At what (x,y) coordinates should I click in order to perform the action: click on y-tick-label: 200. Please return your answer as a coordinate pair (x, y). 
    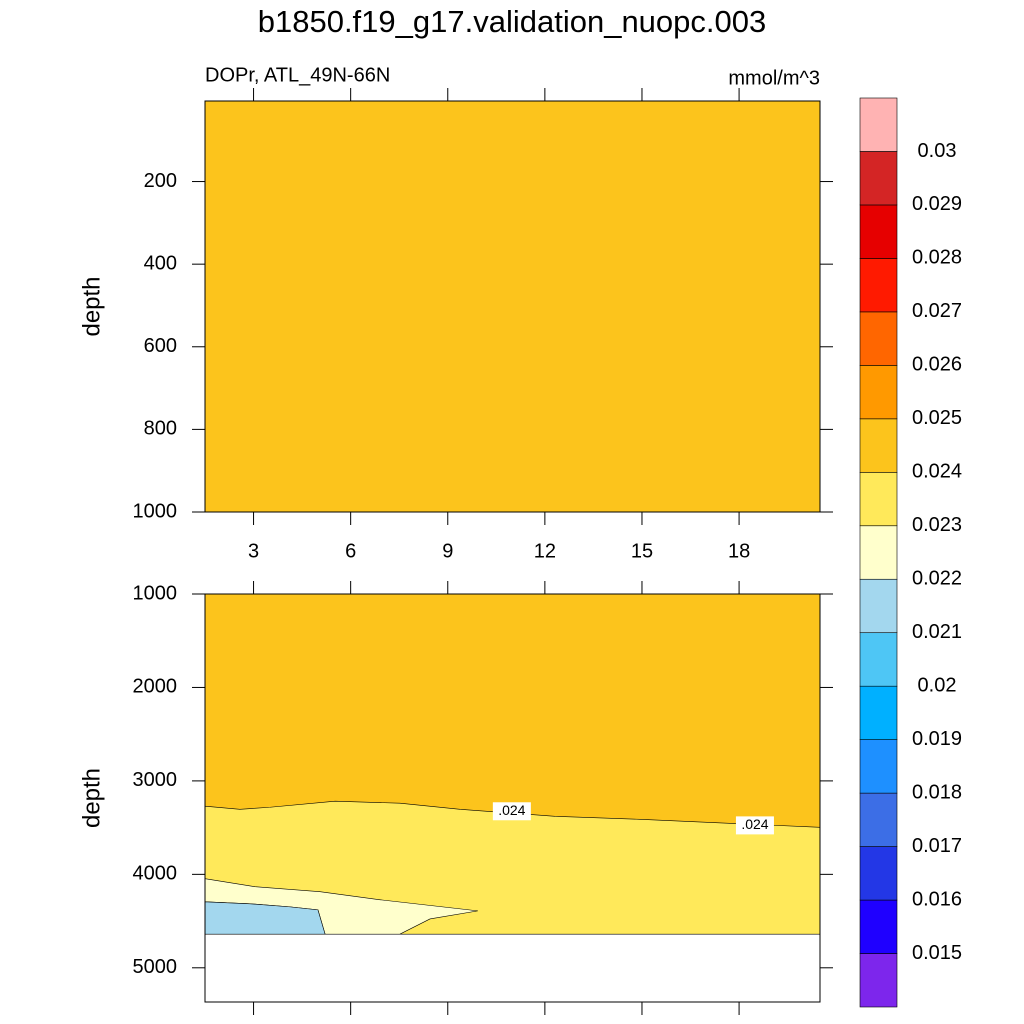
    Looking at the image, I should click on (160, 181).